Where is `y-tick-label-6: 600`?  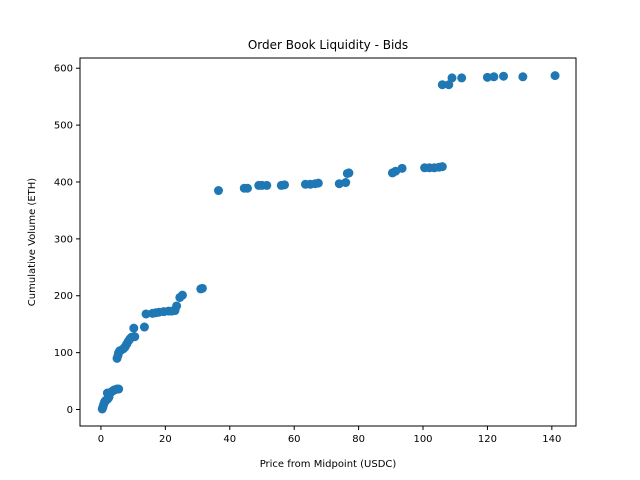
y-tick-label-6: 600 is located at coordinates (63, 69).